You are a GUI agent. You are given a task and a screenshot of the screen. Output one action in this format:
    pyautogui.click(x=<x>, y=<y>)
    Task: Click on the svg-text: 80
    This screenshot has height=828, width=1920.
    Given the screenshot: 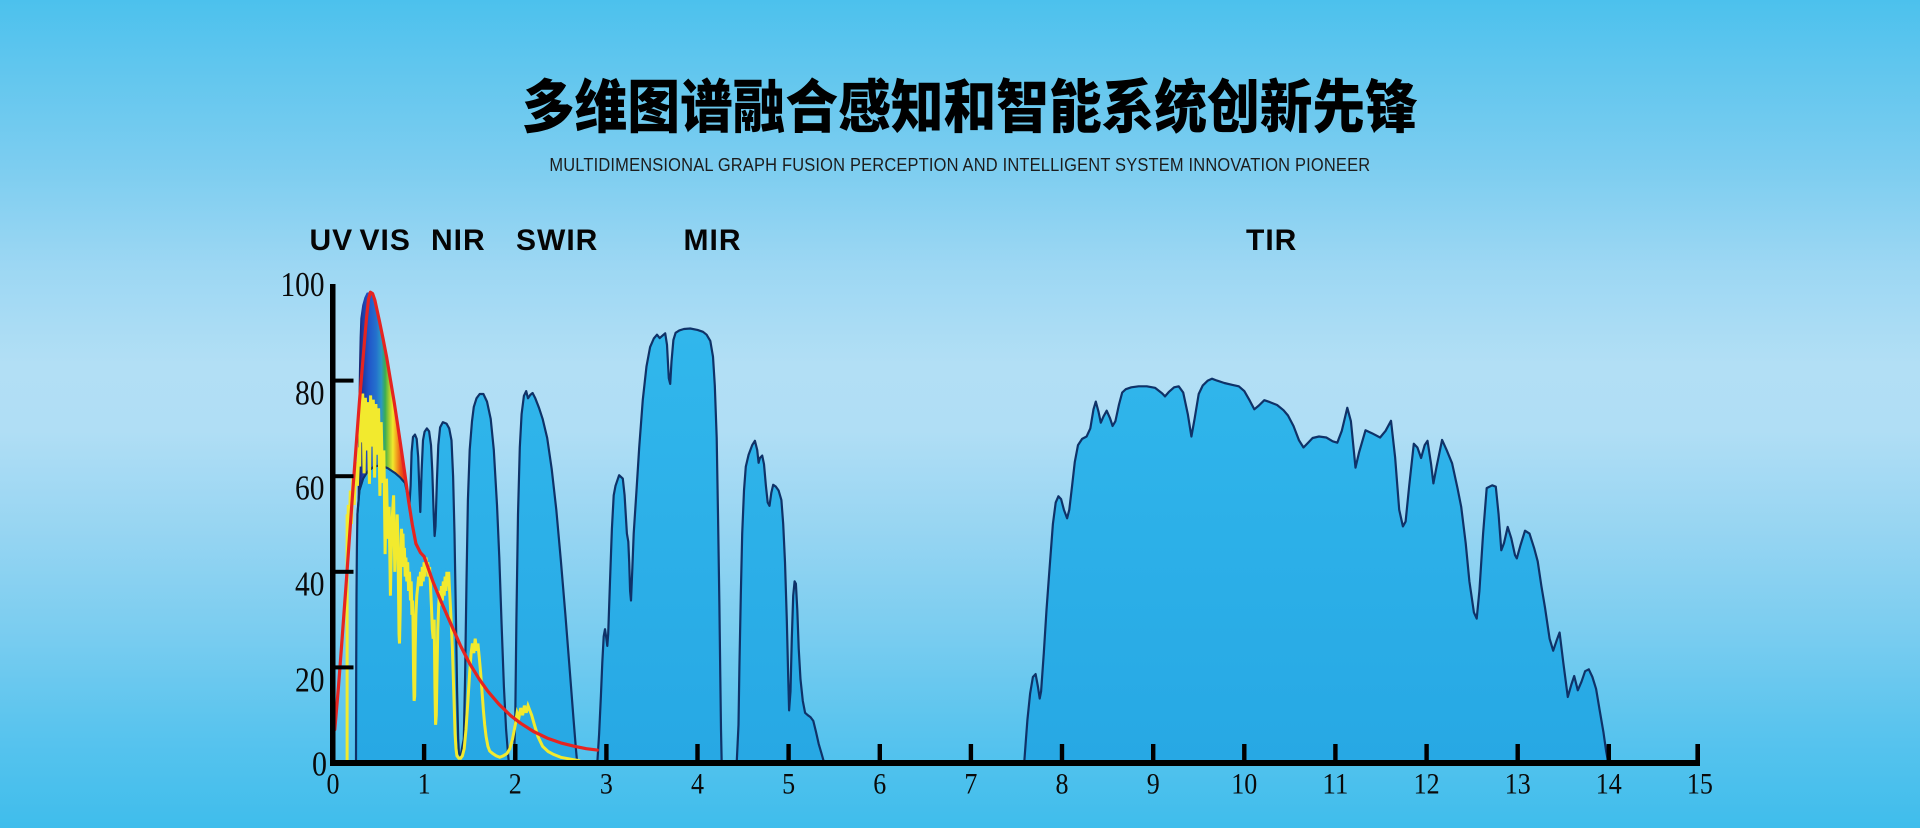 What is the action you would take?
    pyautogui.click(x=310, y=393)
    